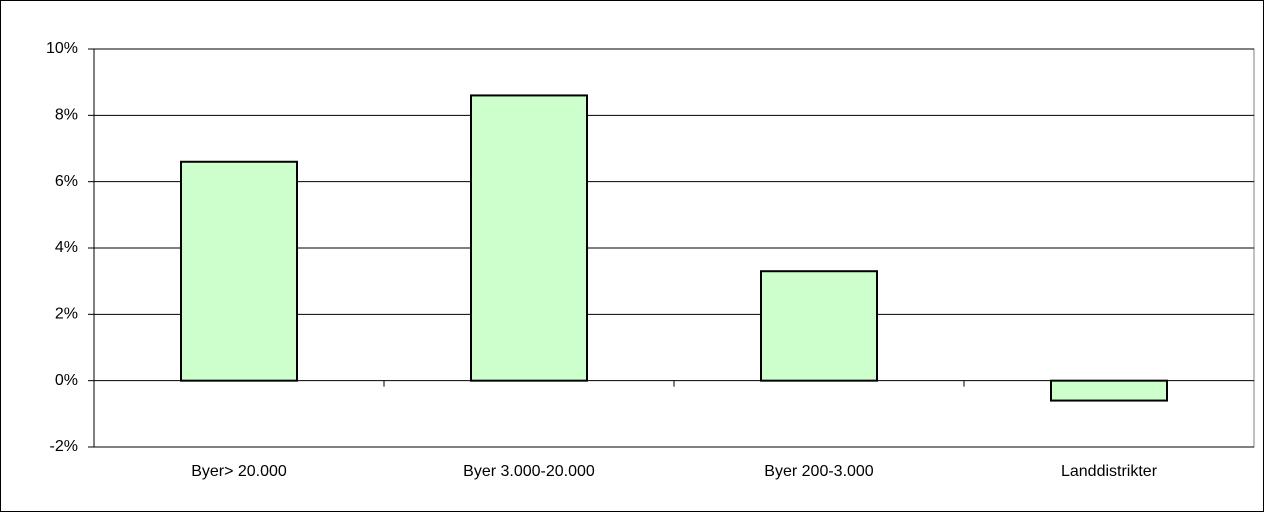 The width and height of the screenshot is (1264, 512). I want to click on x-tick-label: Byer> 20.000, so click(239, 471).